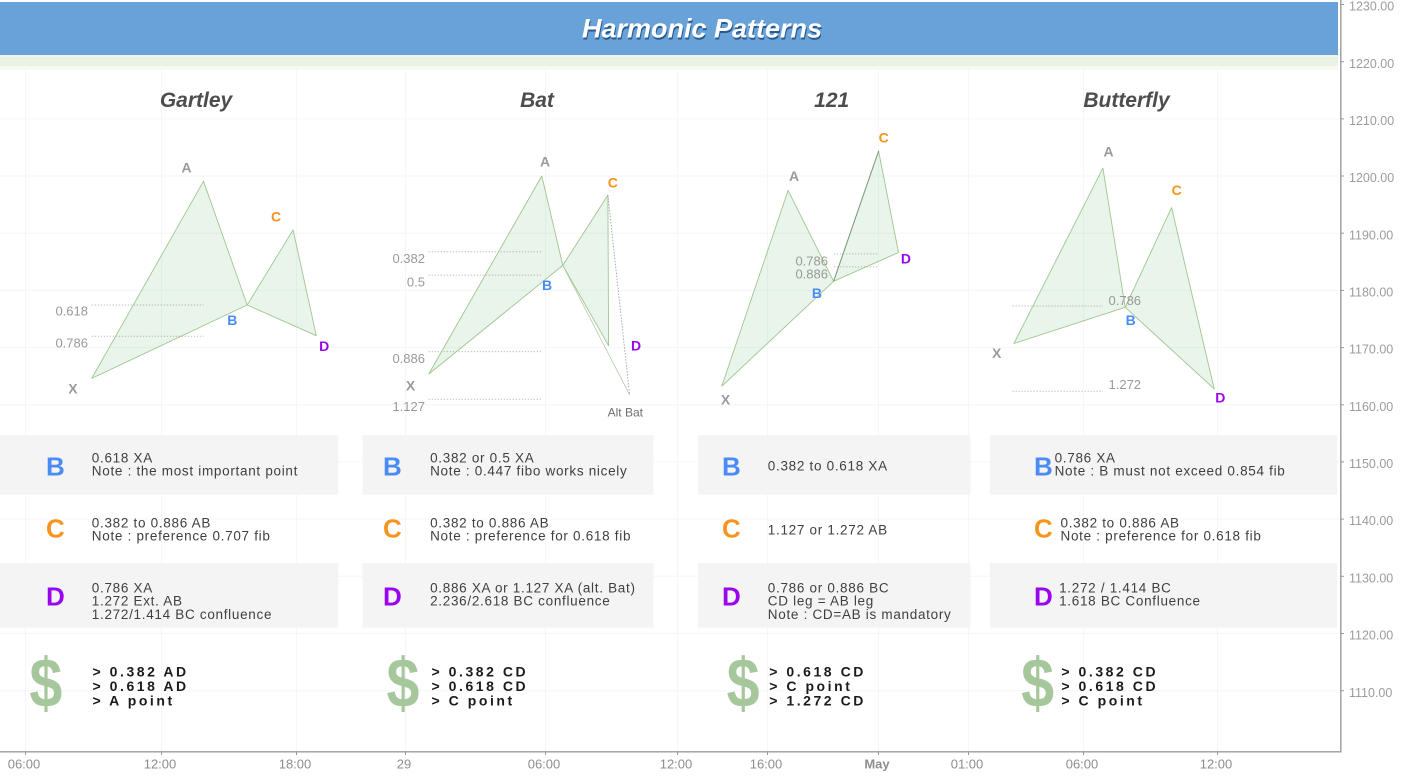  Describe the element at coordinates (1127, 100) in the screenshot. I see `svg-text: Butterfly` at that location.